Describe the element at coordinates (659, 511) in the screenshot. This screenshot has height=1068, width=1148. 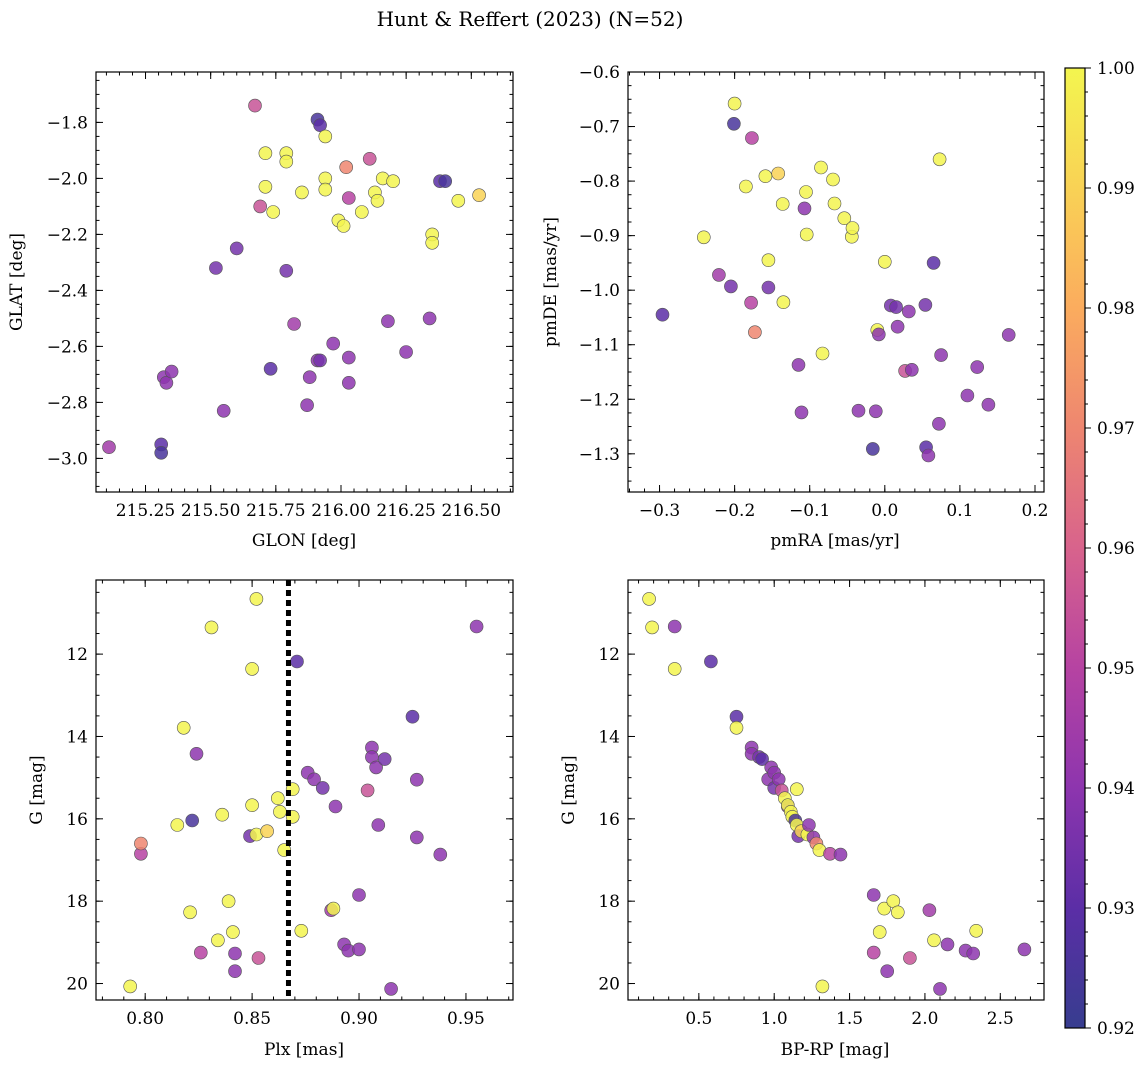
I see `x-tick-label: −0.3` at that location.